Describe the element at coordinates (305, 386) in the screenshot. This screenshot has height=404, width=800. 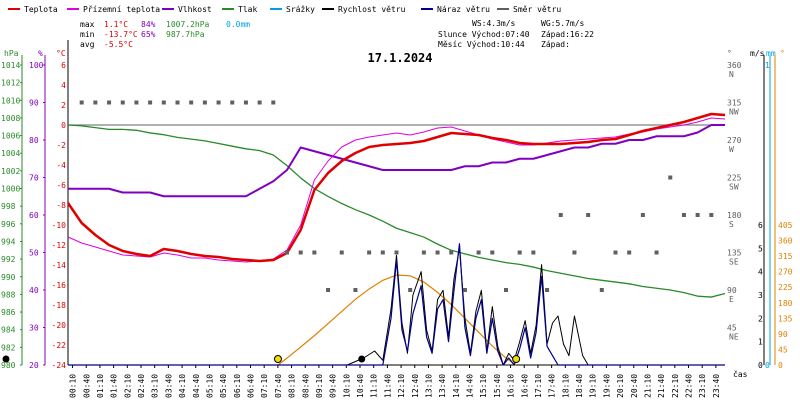
I see `x-tick-label: 08:40` at that location.